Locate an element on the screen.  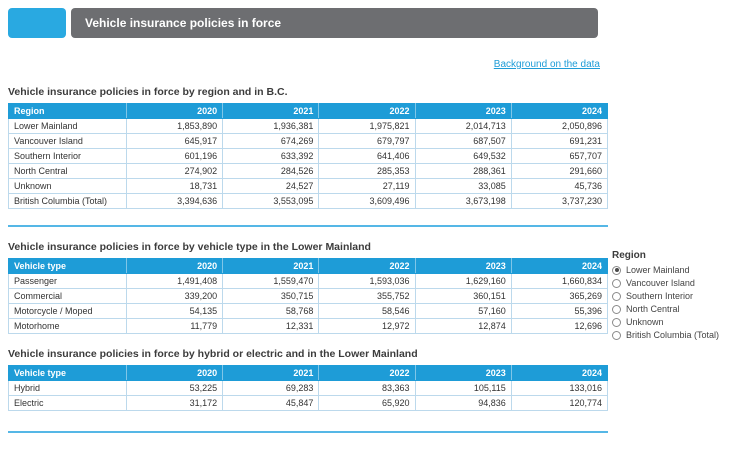
value-cell: 284,526 is located at coordinates (271, 171).